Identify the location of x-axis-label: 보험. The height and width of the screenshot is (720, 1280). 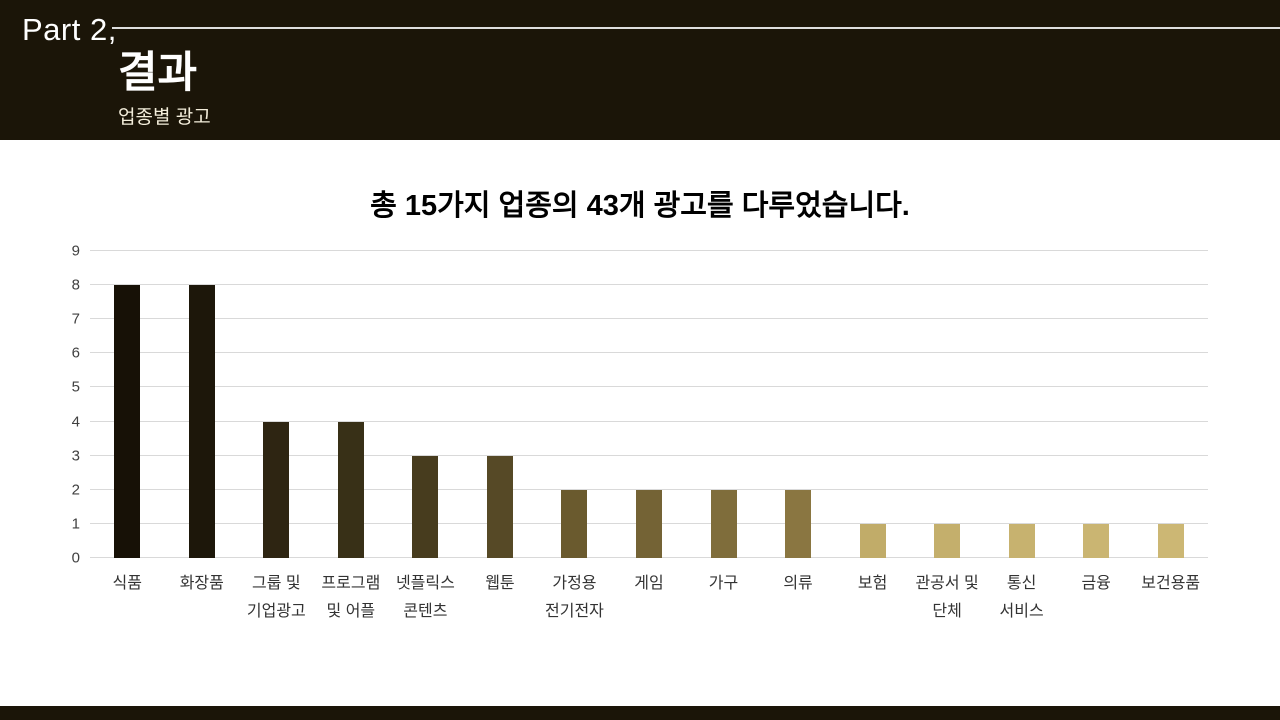
(872, 583).